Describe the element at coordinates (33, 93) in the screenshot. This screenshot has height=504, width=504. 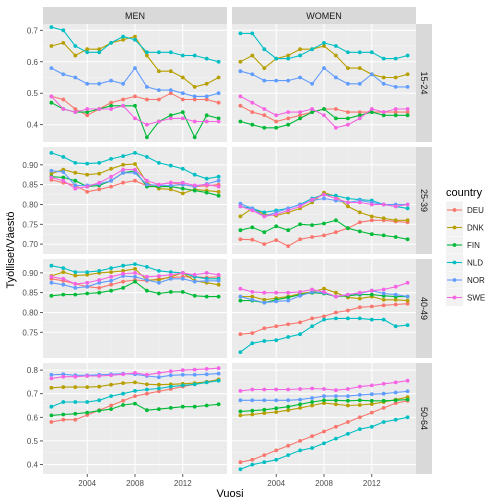
I see `y-tick-label: 0.5` at that location.